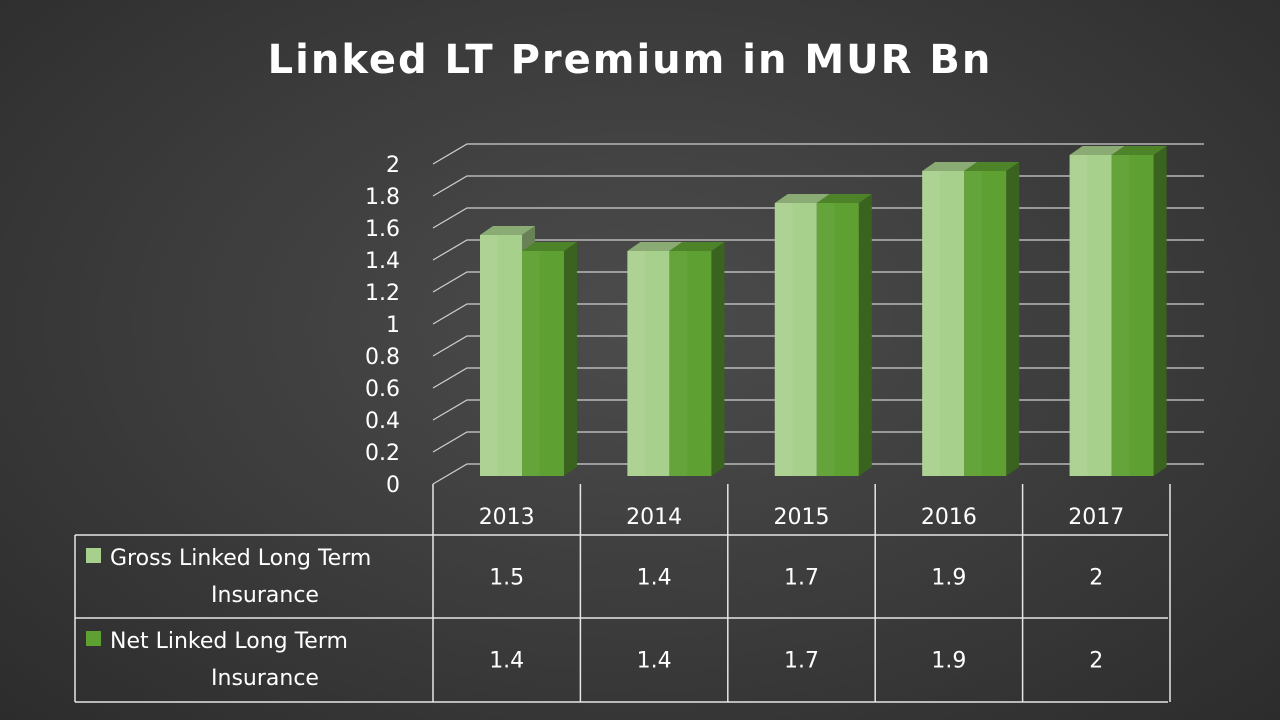  What do you see at coordinates (382, 197) in the screenshot?
I see `y-tick-label: 1.8` at bounding box center [382, 197].